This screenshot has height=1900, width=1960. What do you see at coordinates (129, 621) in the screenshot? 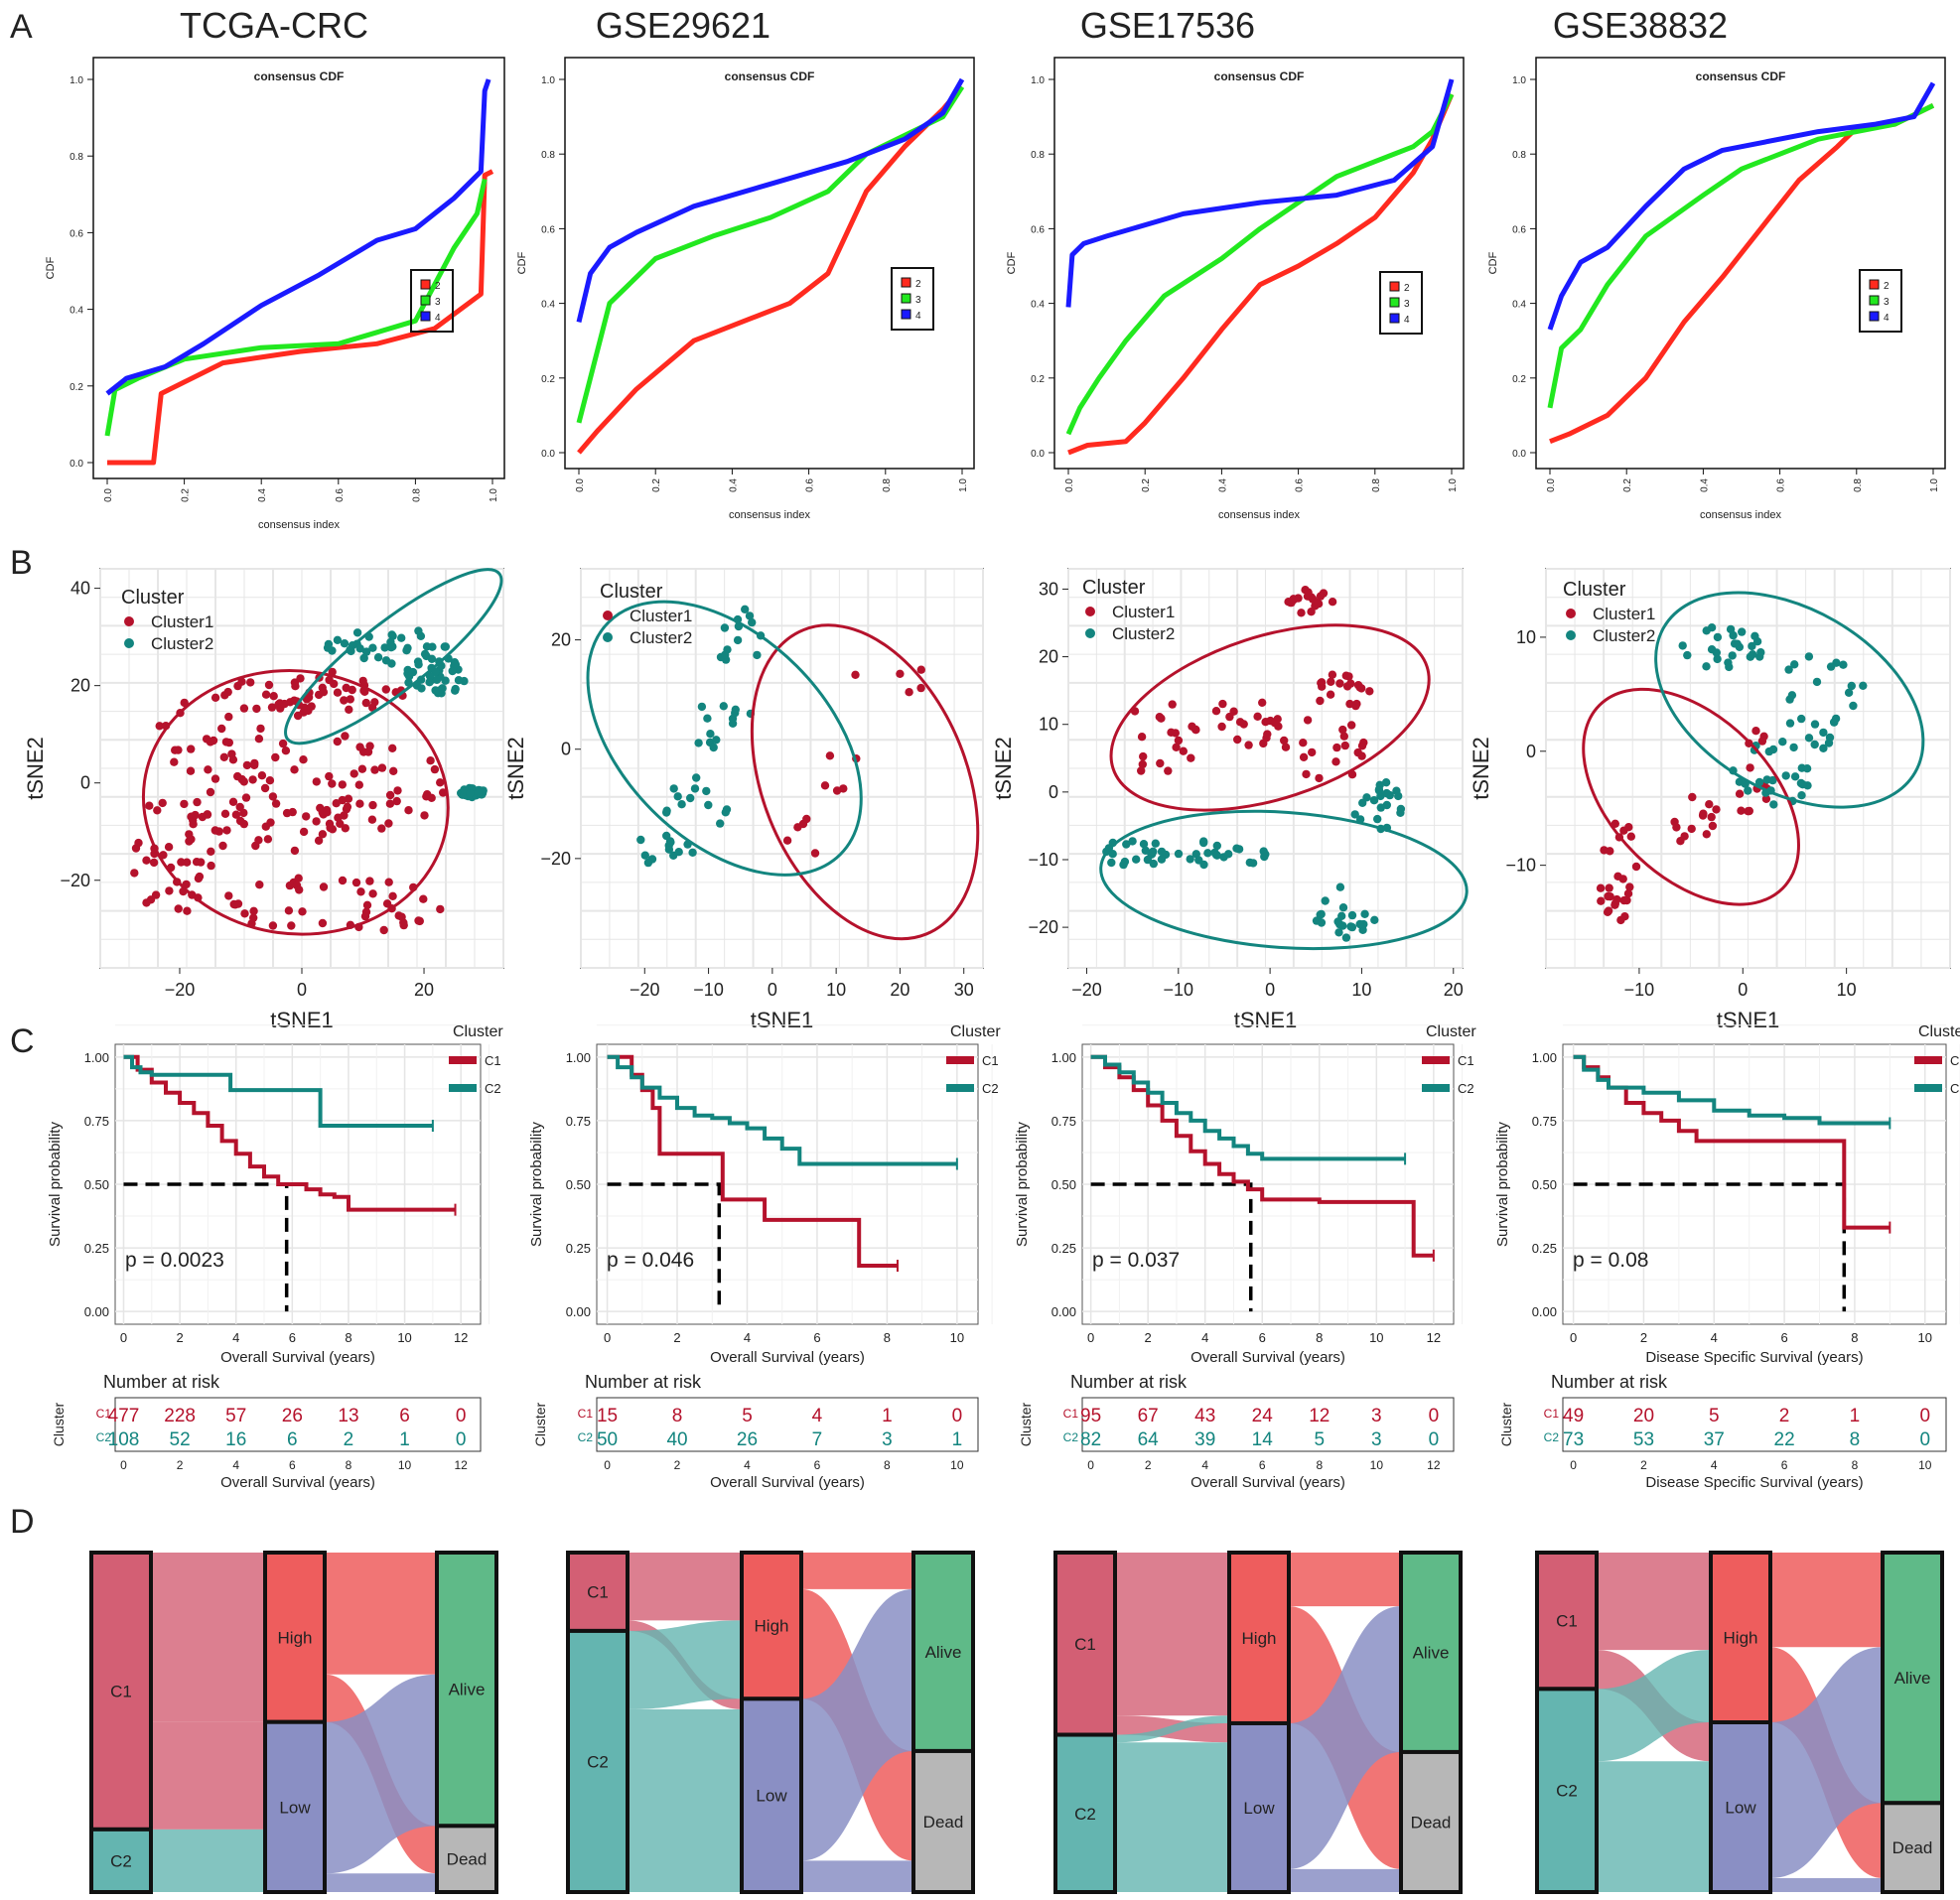
I see `tsne-legend-dot` at bounding box center [129, 621].